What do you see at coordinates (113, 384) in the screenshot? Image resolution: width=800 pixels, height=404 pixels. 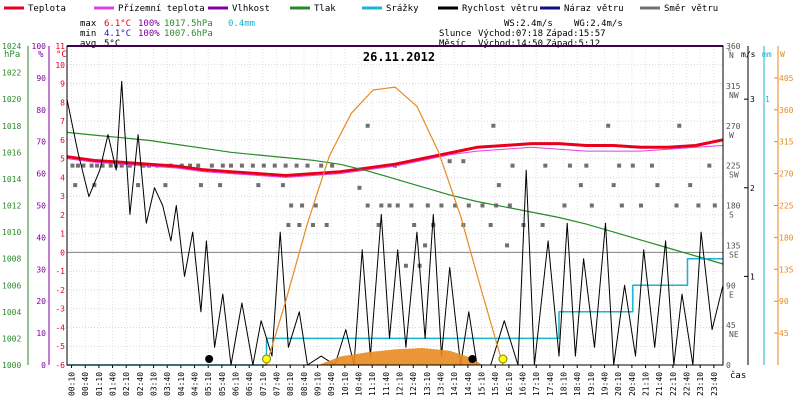 I see `x-tick: 01:40` at bounding box center [113, 384].